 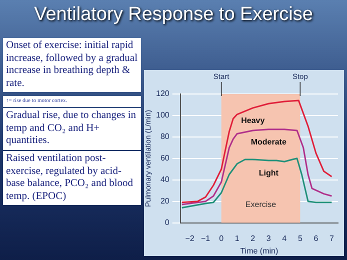 I want to click on x-tick-label: 5, so click(x=300, y=238).